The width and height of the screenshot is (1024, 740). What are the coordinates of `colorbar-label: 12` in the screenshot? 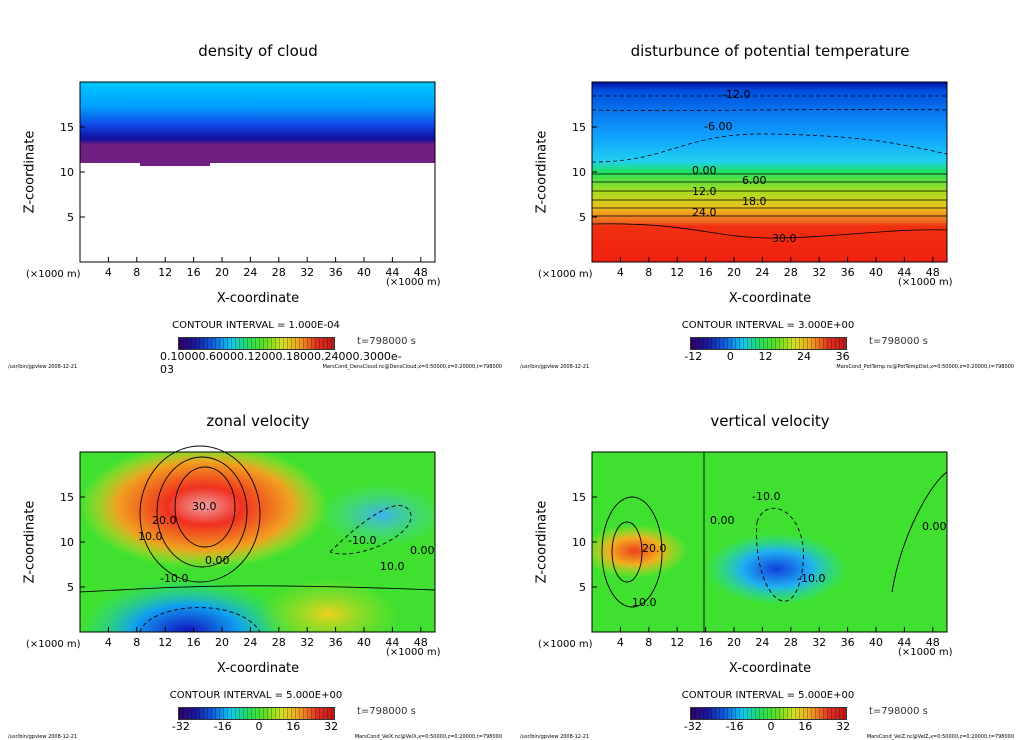 It's located at (765, 356).